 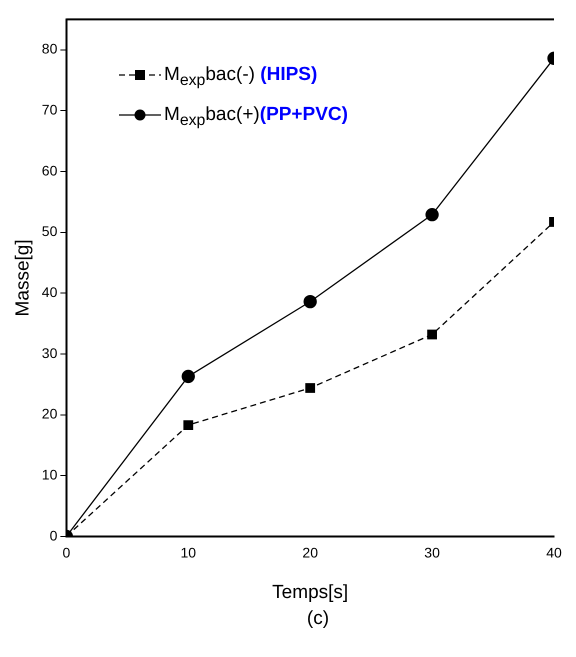 What do you see at coordinates (50, 474) in the screenshot?
I see `y-tick-label: 10` at bounding box center [50, 474].